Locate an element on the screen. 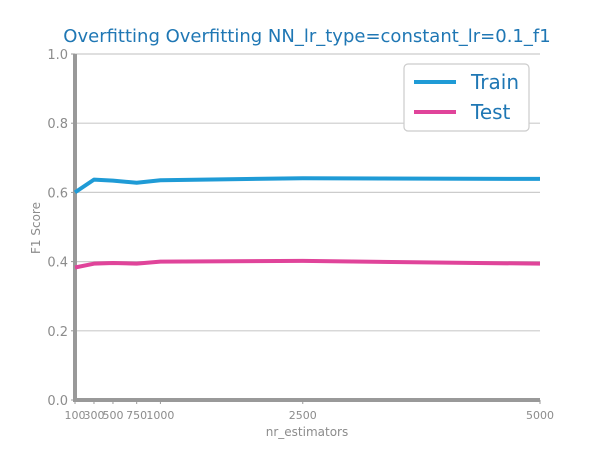  x-tick-label: 5000 is located at coordinates (540, 415).